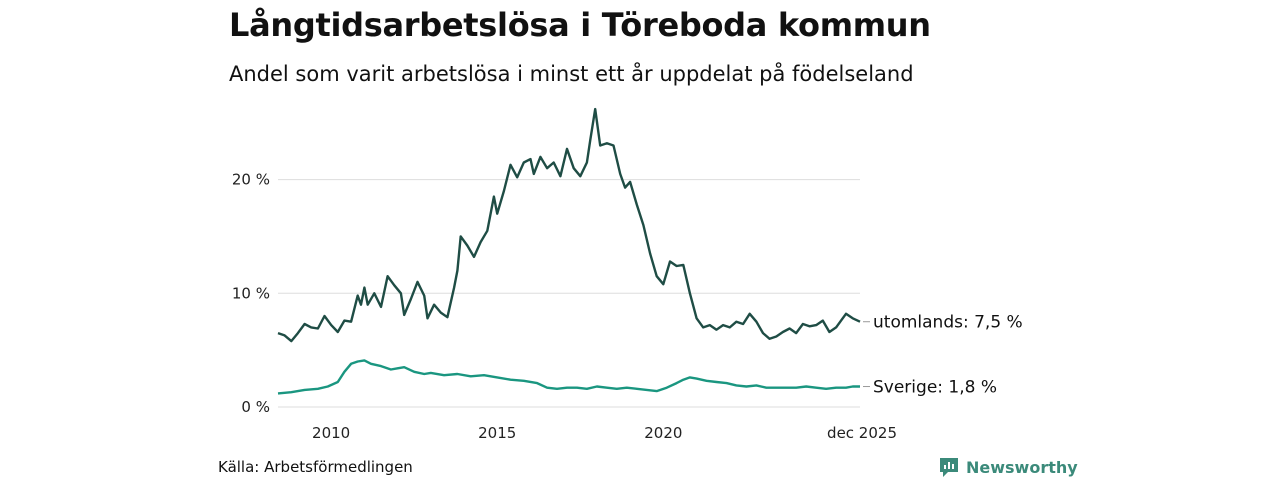 The height and width of the screenshot is (480, 1280). I want to click on y-tick-label: 10 %, so click(251, 293).